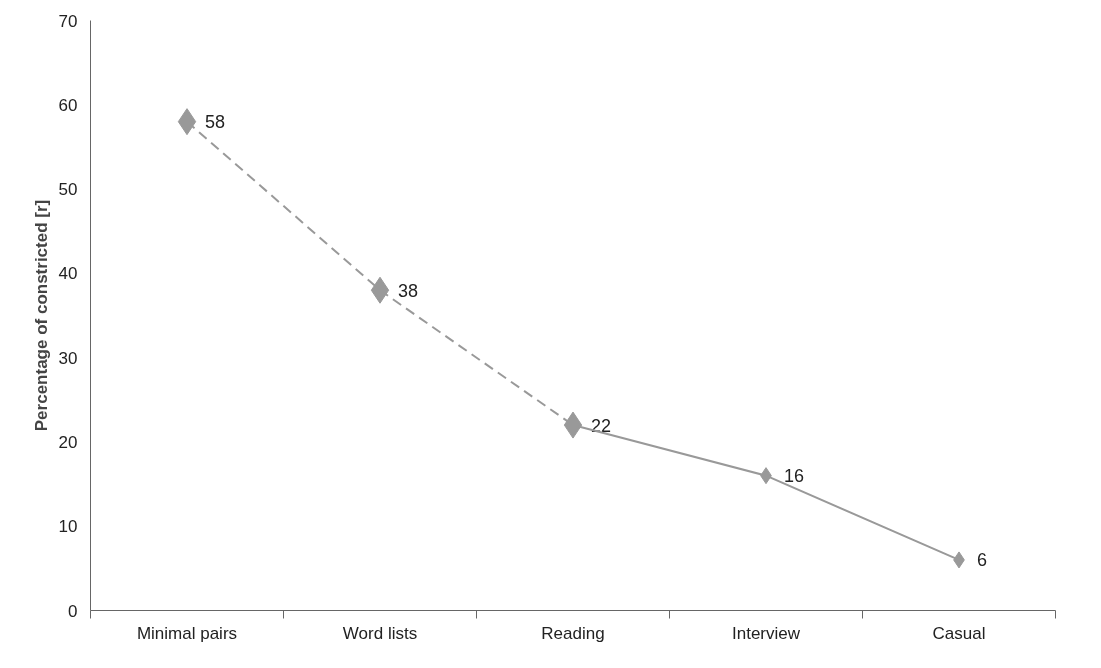 This screenshot has height=668, width=1101. Describe the element at coordinates (68, 527) in the screenshot. I see `y-tick-label: 10` at that location.